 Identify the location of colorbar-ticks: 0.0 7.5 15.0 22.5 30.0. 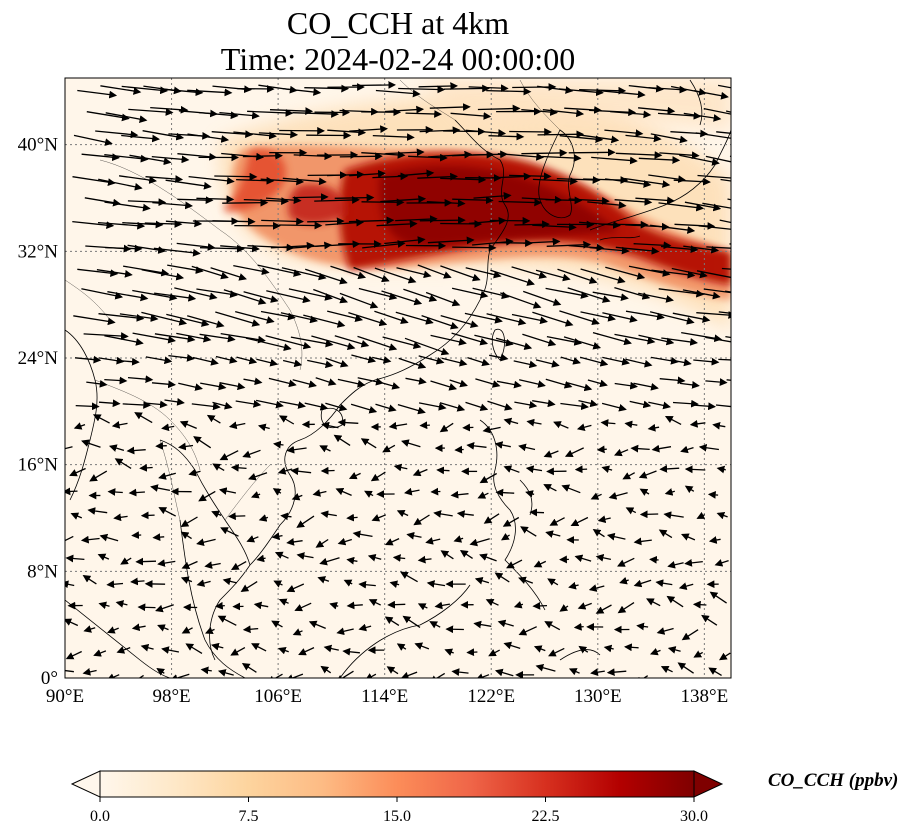
(399, 811).